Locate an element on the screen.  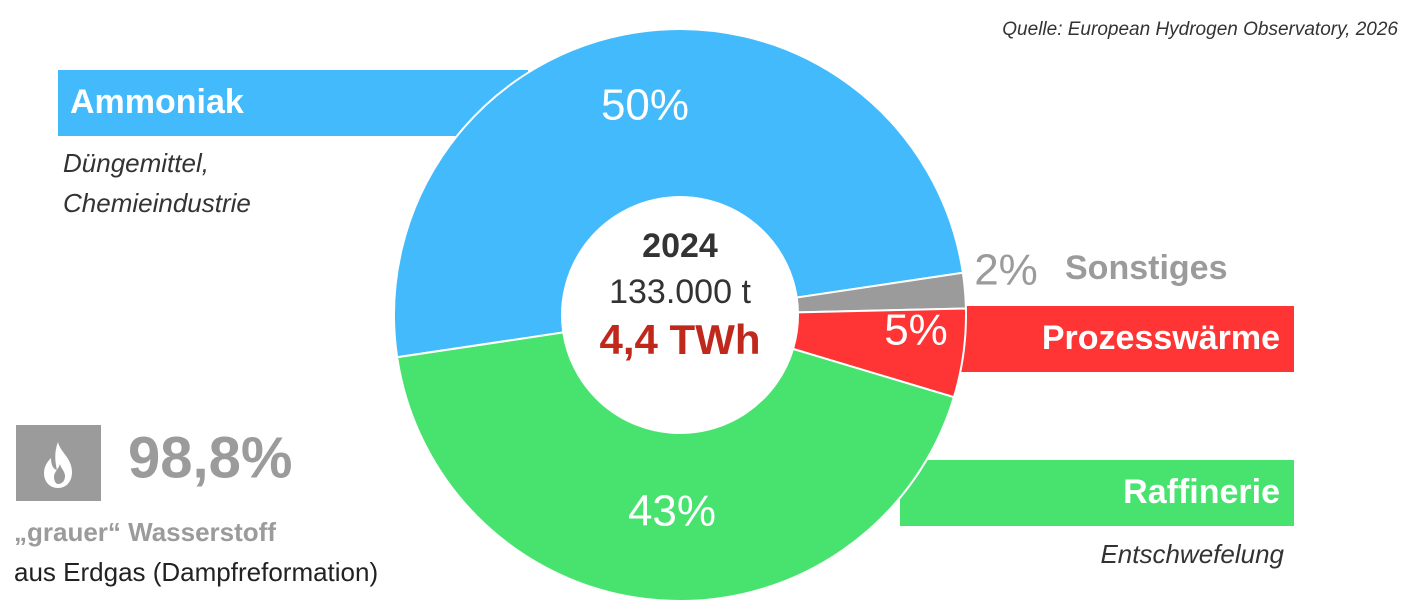
highlight-title: „grauer“ Wasserstoff is located at coordinates (145, 532).